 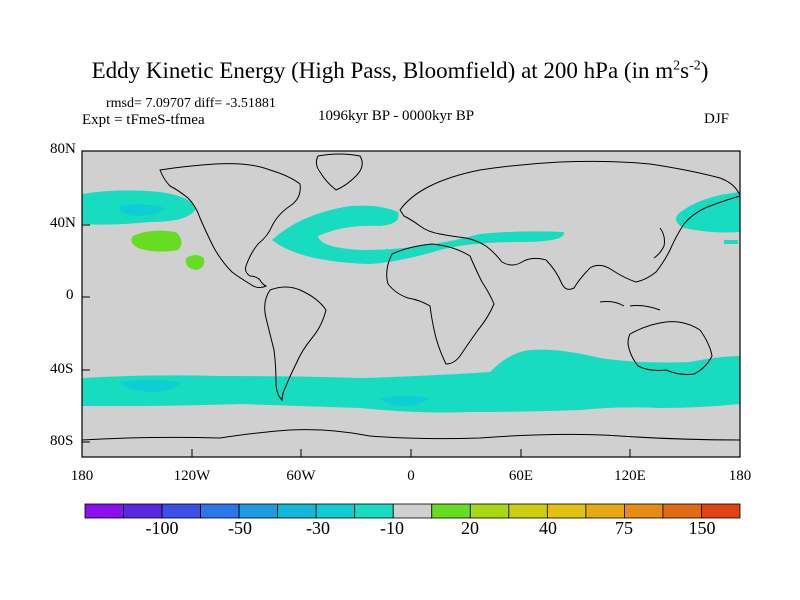 I want to click on y-label-0: 0, so click(x=70, y=295).